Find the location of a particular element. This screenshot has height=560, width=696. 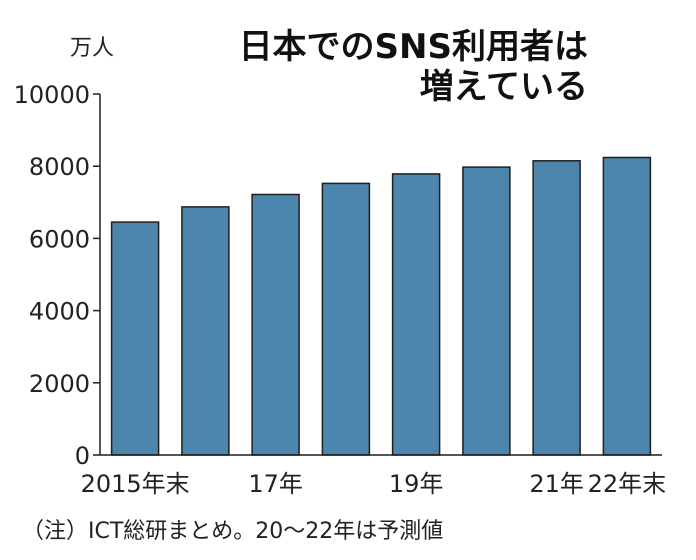

y-tick-label: 8000 is located at coordinates (59, 167).